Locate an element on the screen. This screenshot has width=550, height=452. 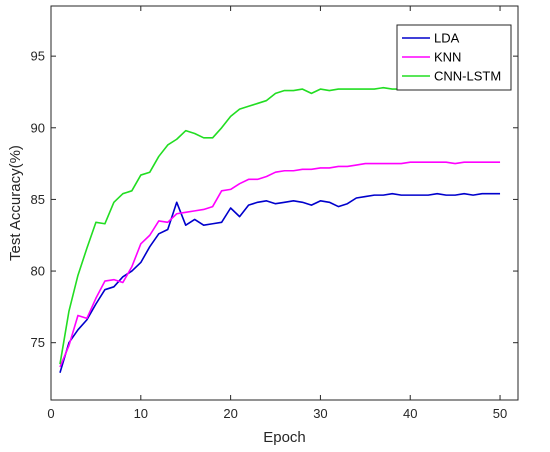
legend-label-lda: LDA is located at coordinates (447, 38).